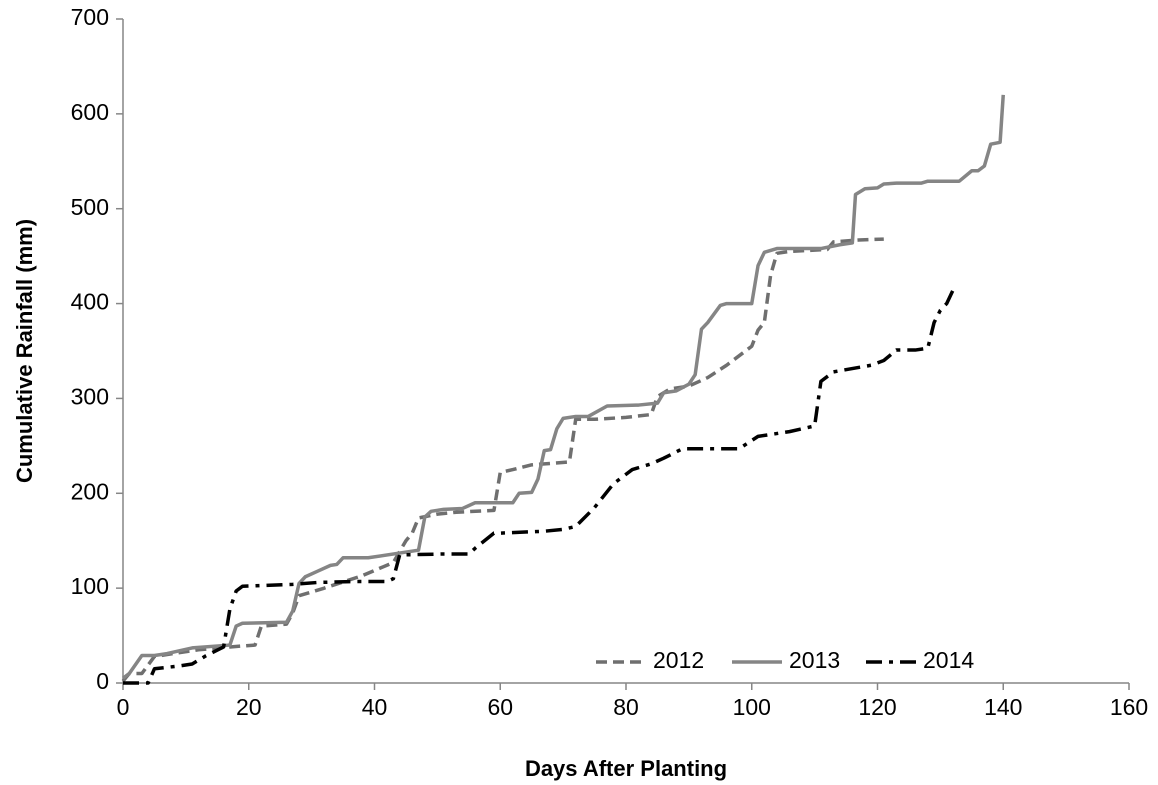  What do you see at coordinates (678, 660) in the screenshot?
I see `legend-label: 2012` at bounding box center [678, 660].